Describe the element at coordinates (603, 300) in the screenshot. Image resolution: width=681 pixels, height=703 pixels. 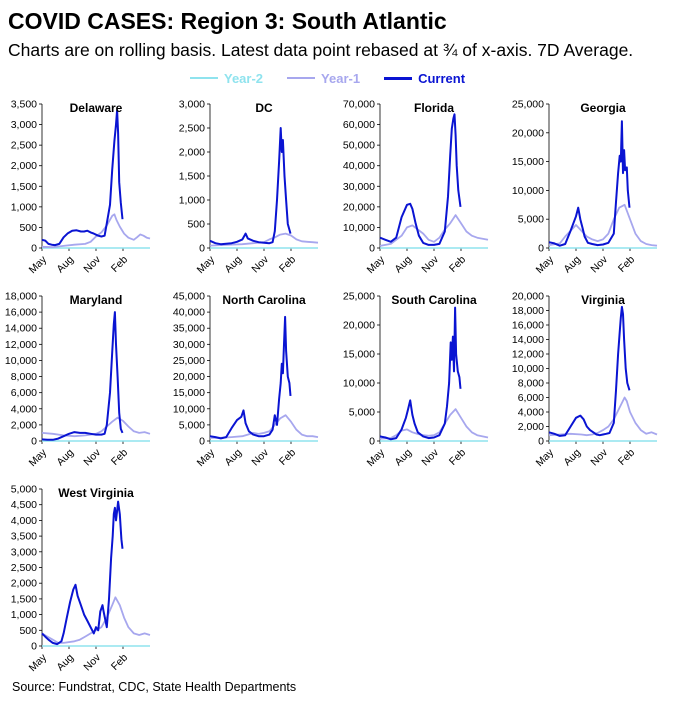
I see `chart-title: Virginia` at that location.